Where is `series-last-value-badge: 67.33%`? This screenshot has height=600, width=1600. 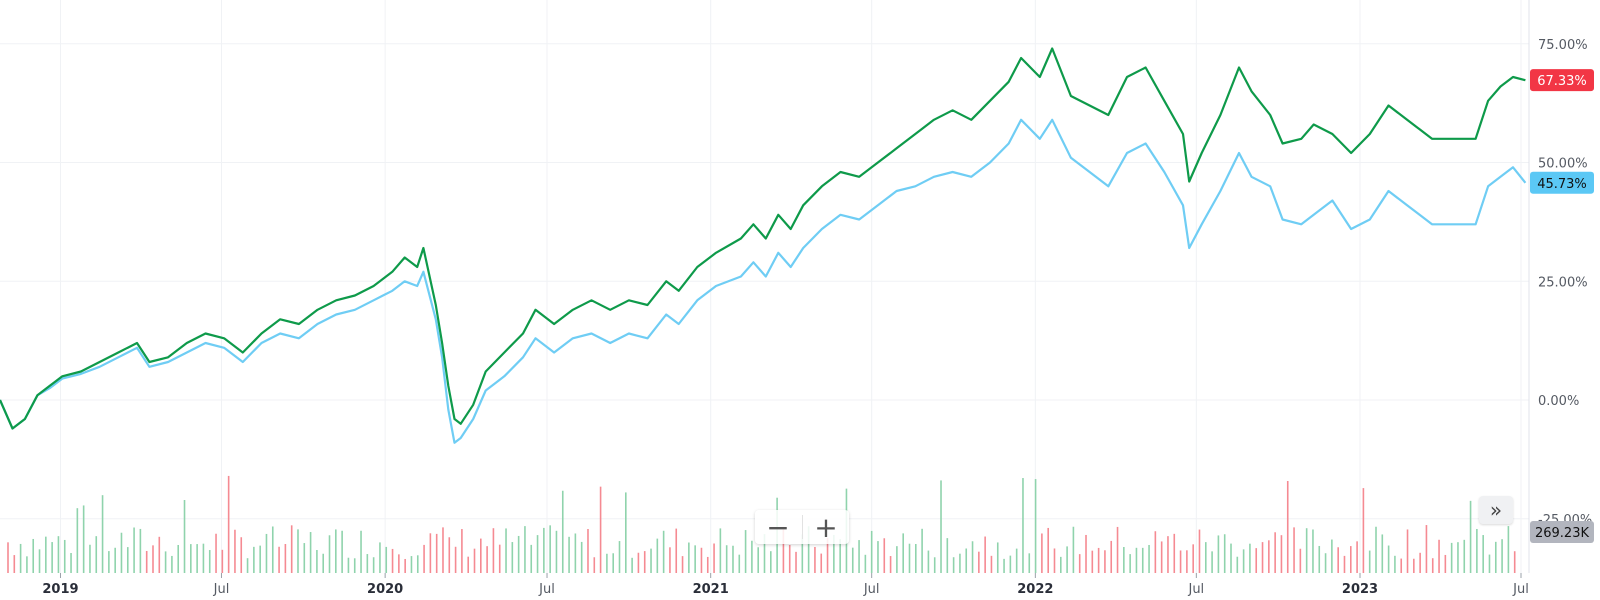 series-last-value-badge: 67.33% is located at coordinates (1562, 80).